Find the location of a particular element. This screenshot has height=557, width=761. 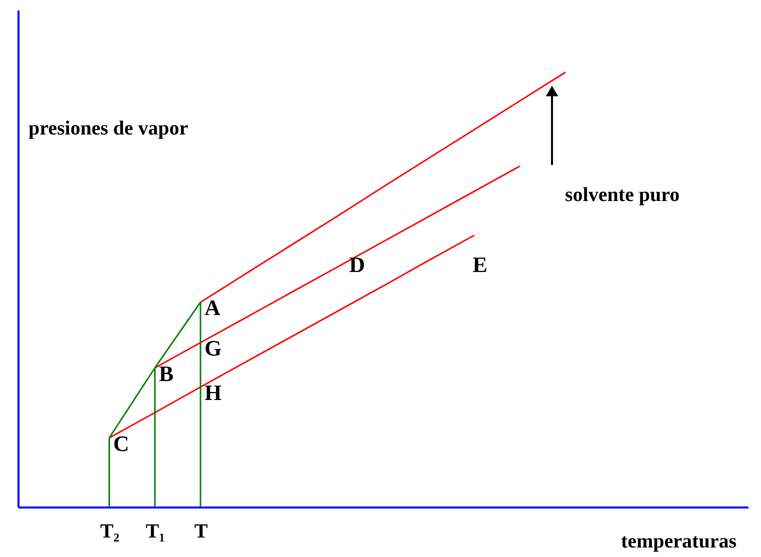

annotation: solvente puro is located at coordinates (622, 195).